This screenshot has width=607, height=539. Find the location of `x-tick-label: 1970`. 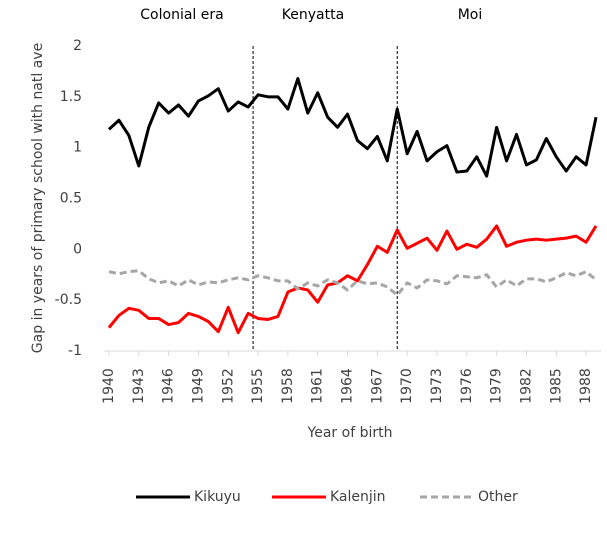

x-tick-label: 1970 is located at coordinates (407, 386).